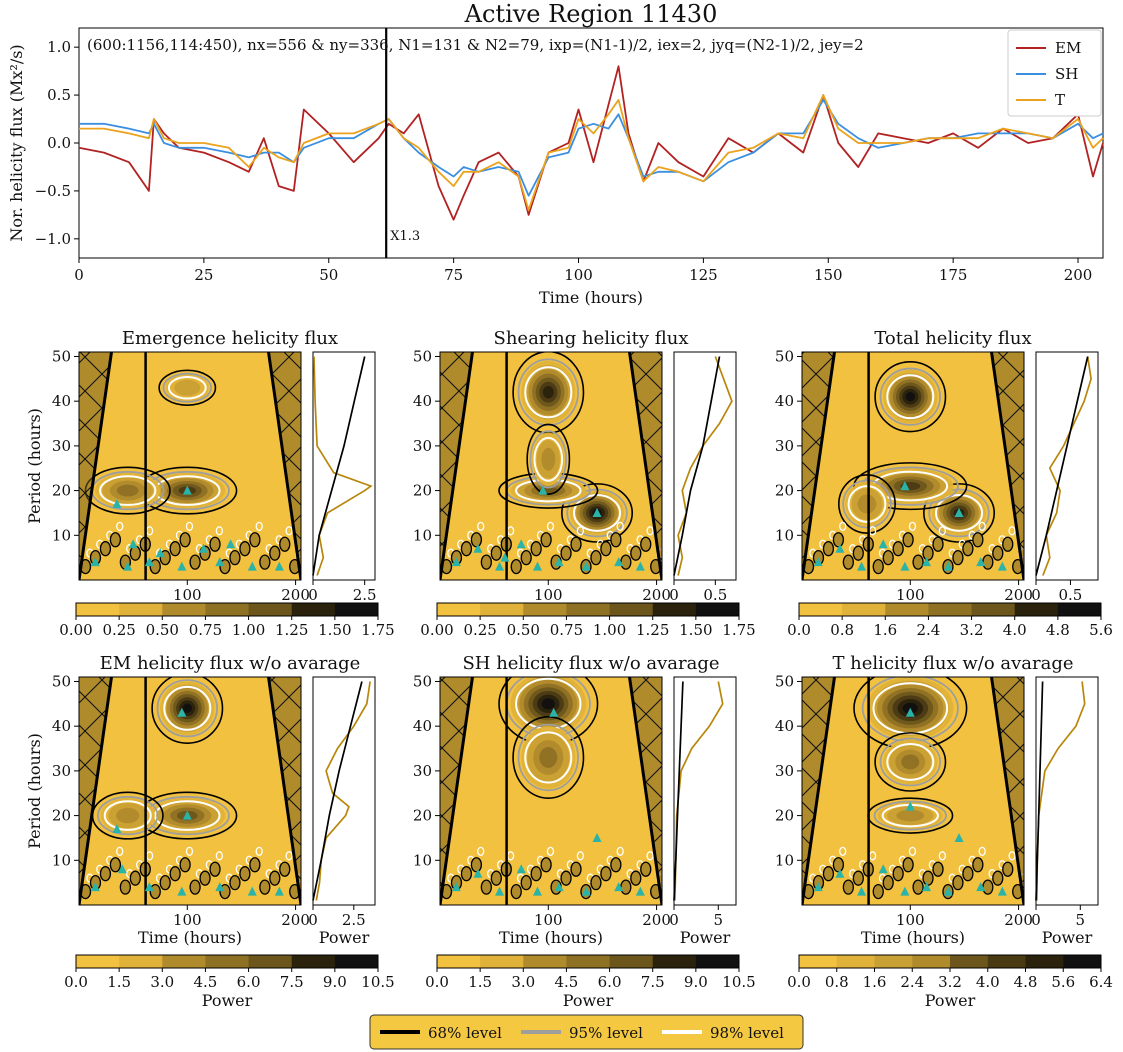 This screenshot has width=1123, height=1052. What do you see at coordinates (344, 791) in the screenshot?
I see `power-panel-frame` at bounding box center [344, 791].